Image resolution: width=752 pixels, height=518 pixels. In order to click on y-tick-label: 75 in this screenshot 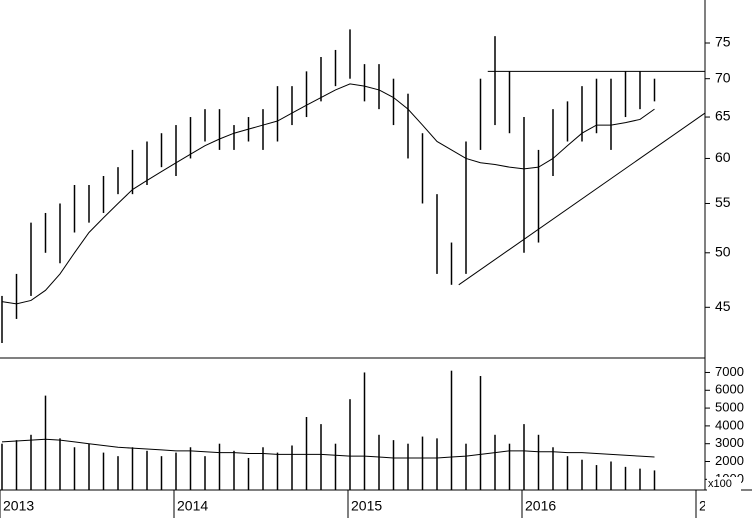, I will do `click(723, 42)`.